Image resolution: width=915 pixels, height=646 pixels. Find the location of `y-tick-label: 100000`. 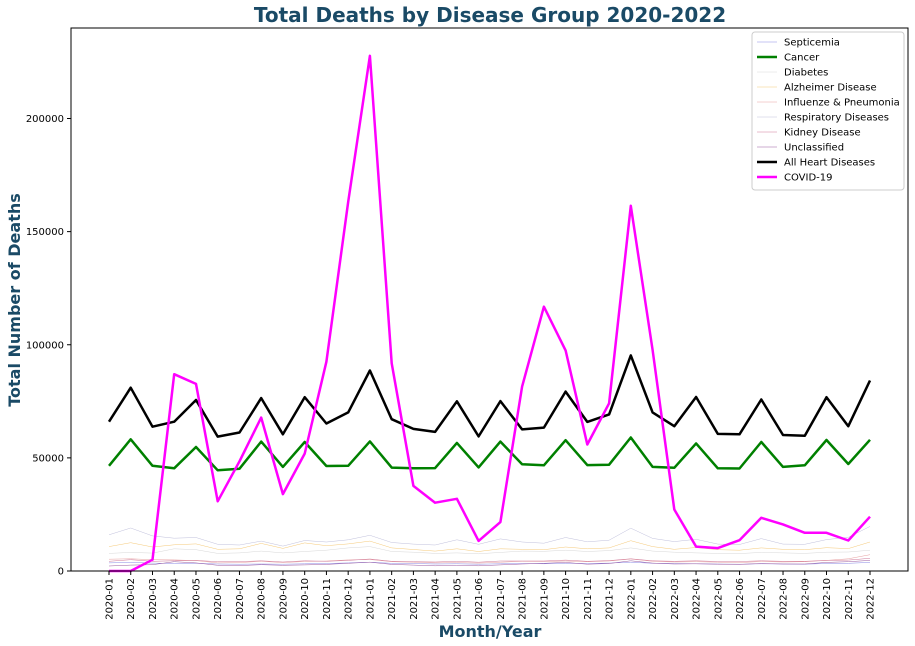

y-tick-label: 100000 is located at coordinates (45, 345).